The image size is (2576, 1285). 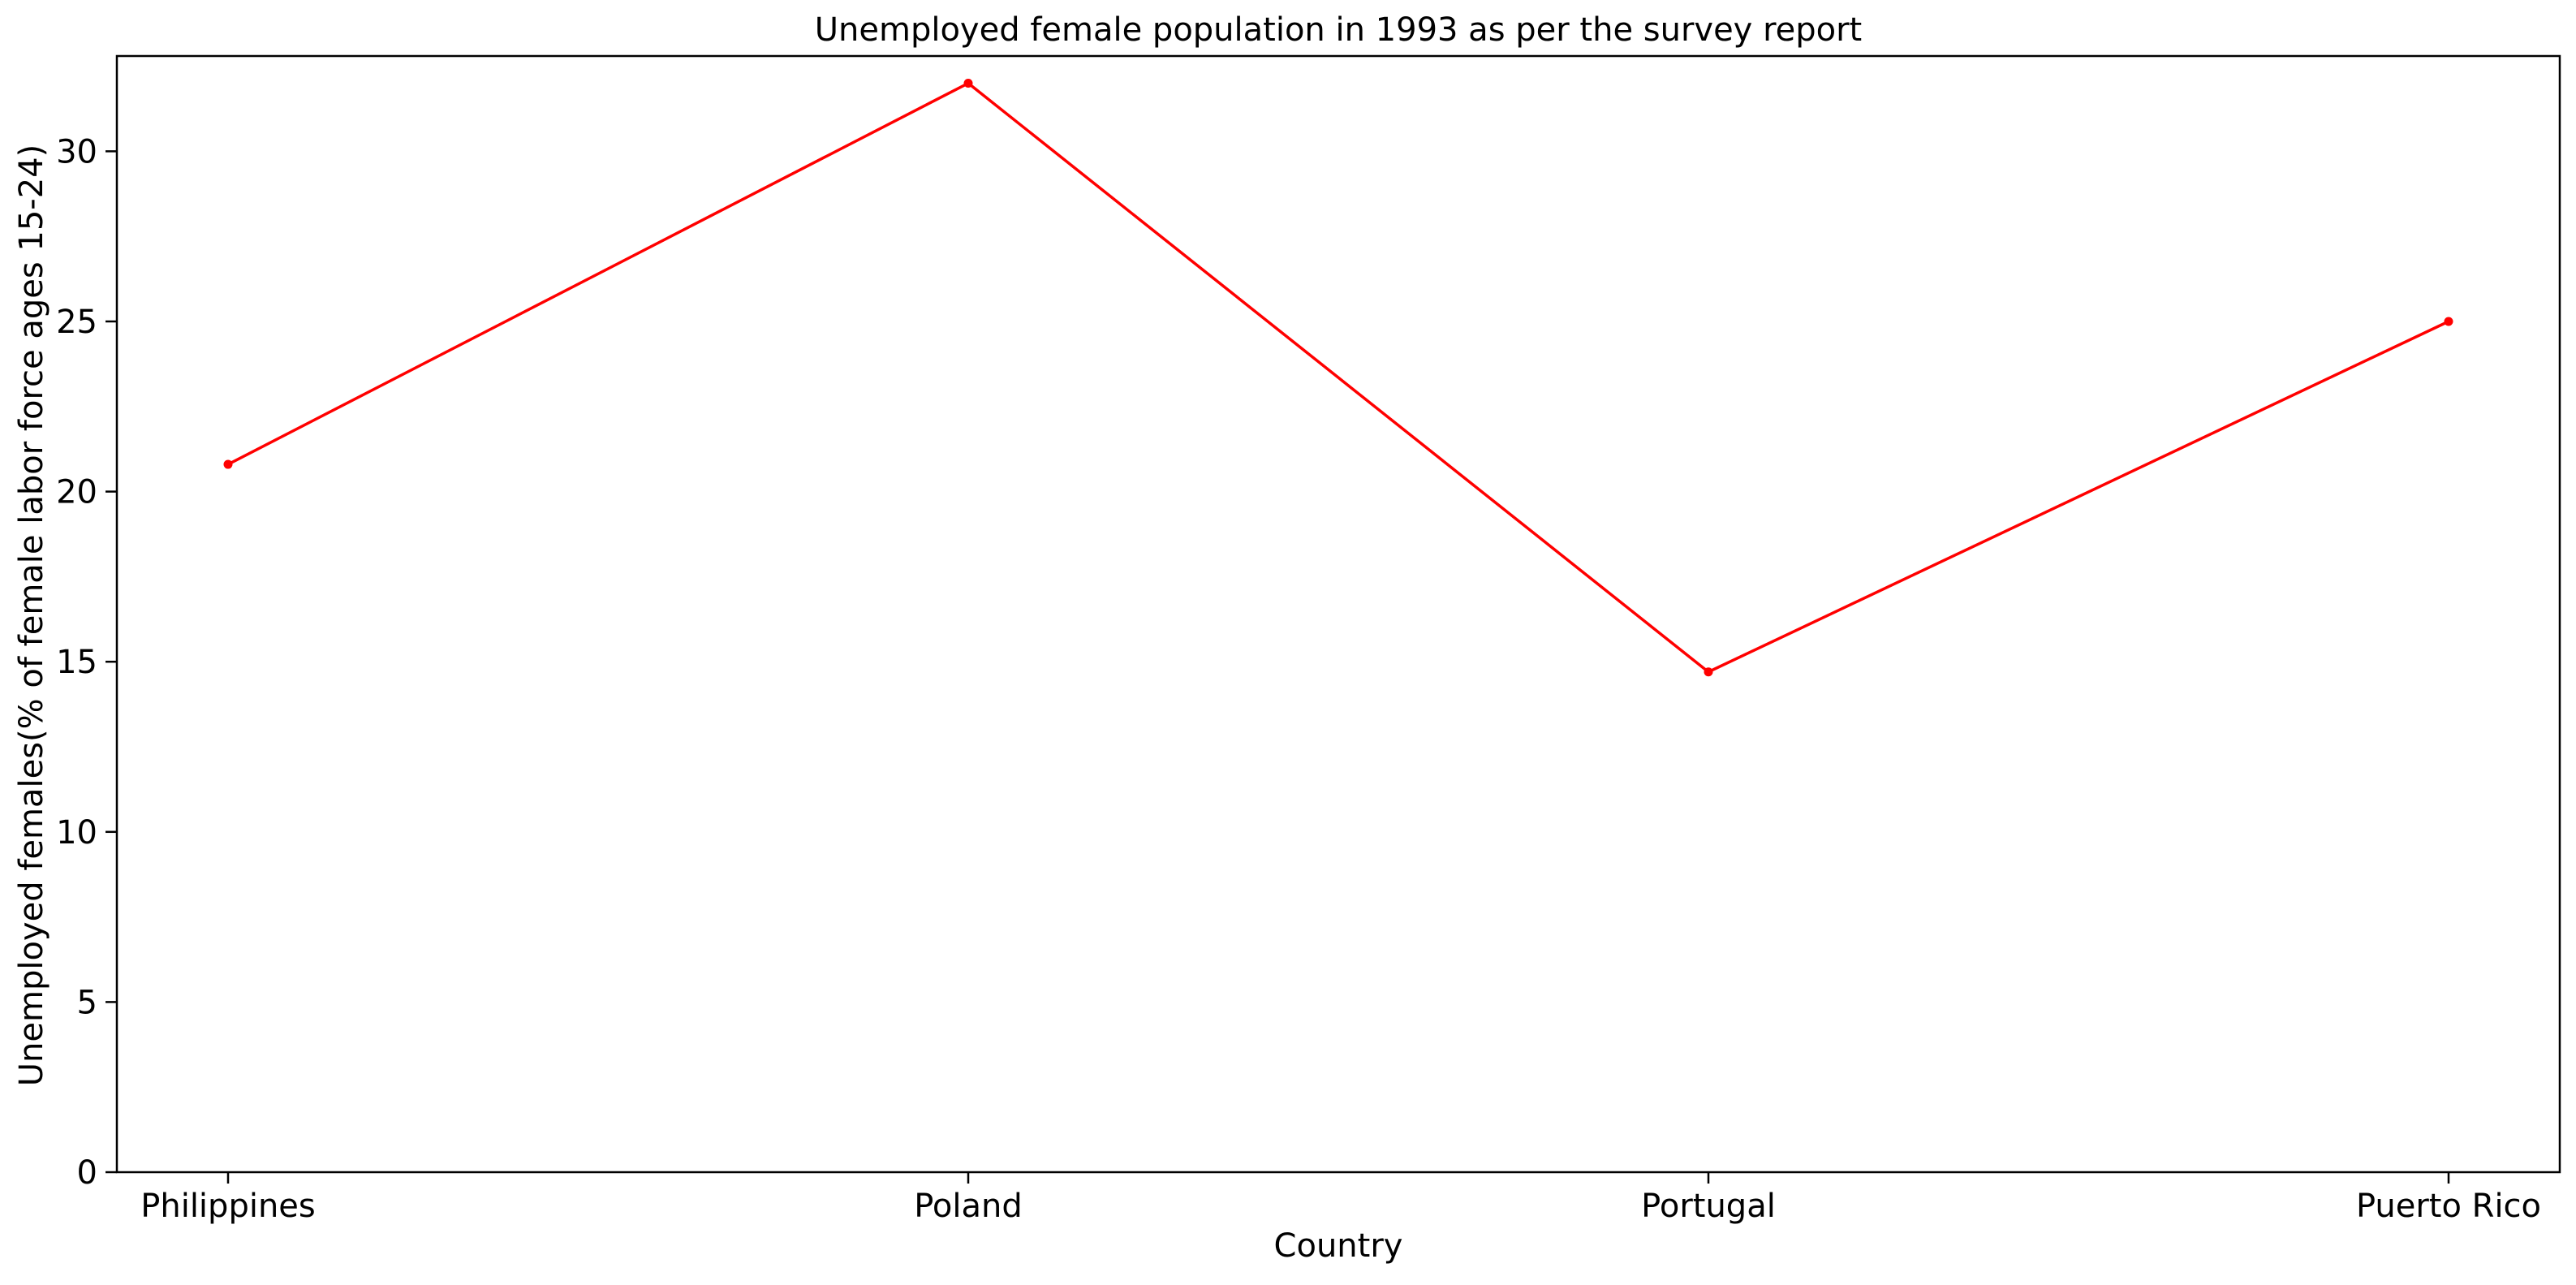 What do you see at coordinates (76, 833) in the screenshot?
I see `y-tick-label: 10` at bounding box center [76, 833].